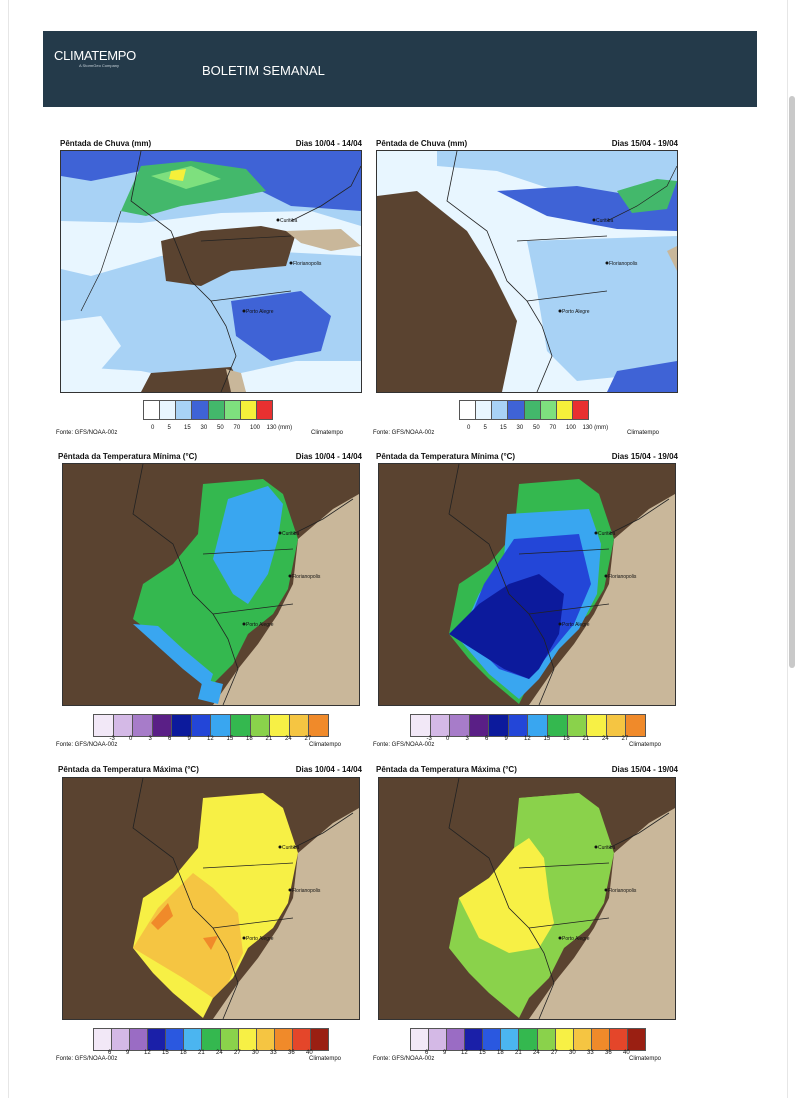  I want to click on tmin-legend-tick: 18, so click(249, 739).